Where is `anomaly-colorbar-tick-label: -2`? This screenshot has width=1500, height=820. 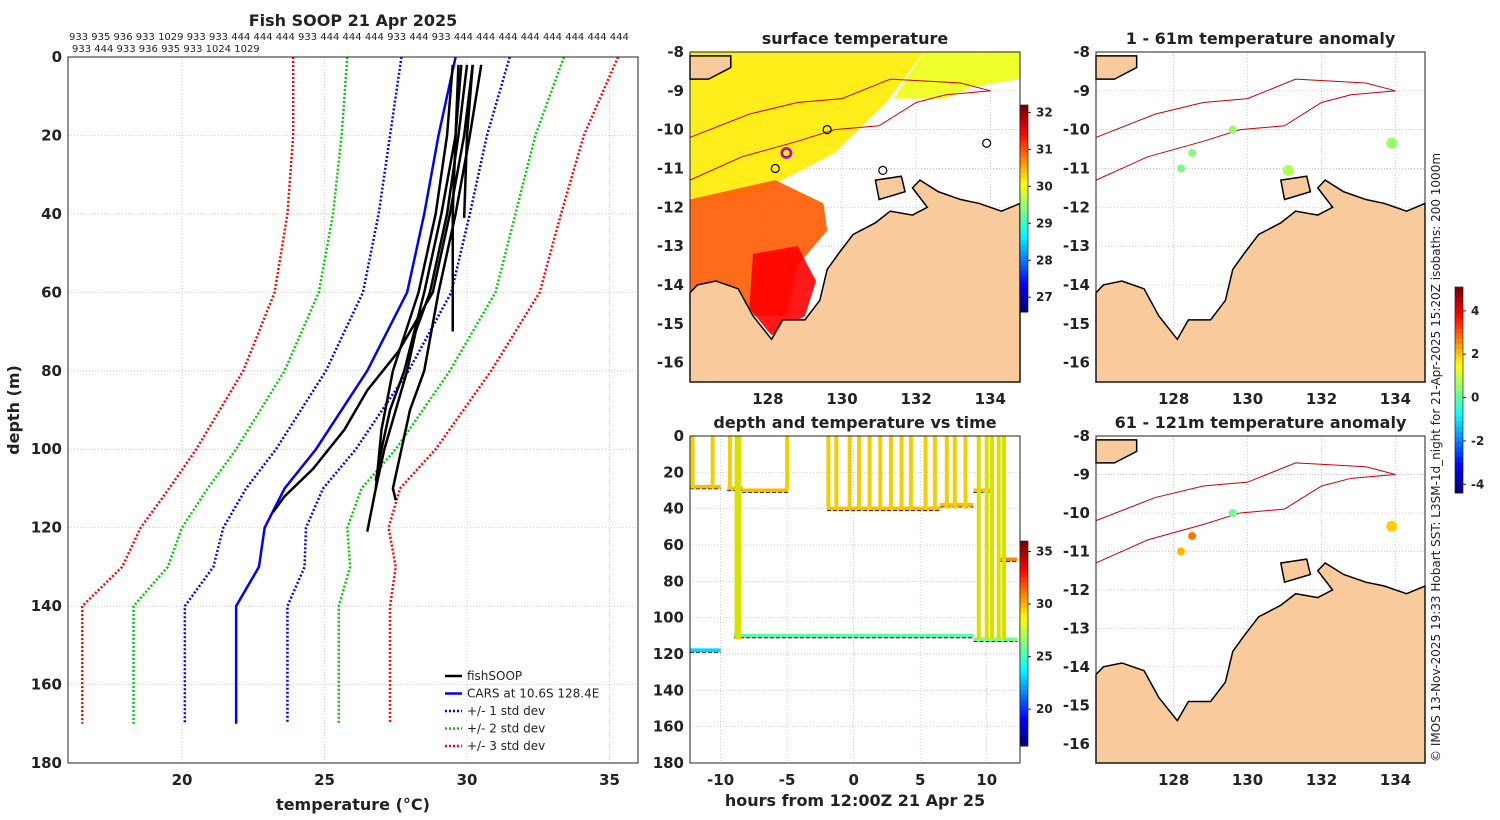 anomaly-colorbar-tick-label: -2 is located at coordinates (1477, 441).